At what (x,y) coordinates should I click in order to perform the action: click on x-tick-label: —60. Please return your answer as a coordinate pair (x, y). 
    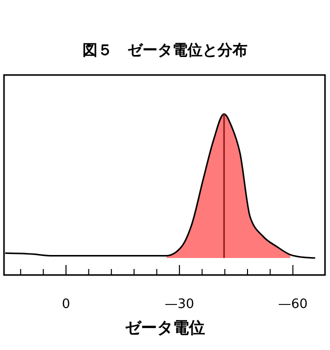
    Looking at the image, I should click on (293, 304).